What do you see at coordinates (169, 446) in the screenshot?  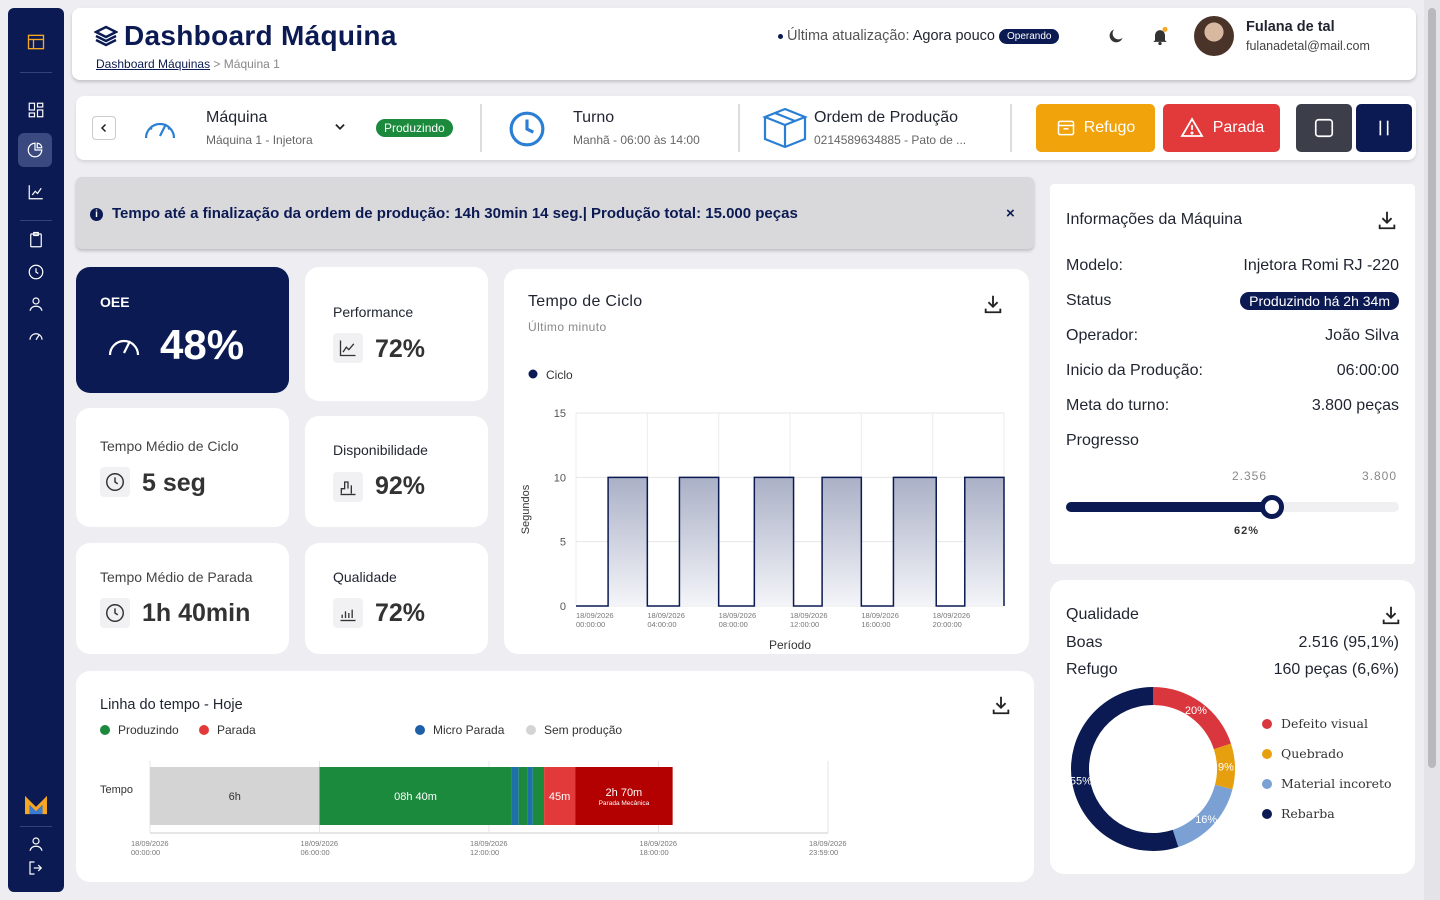 I see `cycle-avg-label: Tempo Médio de Ciclo` at bounding box center [169, 446].